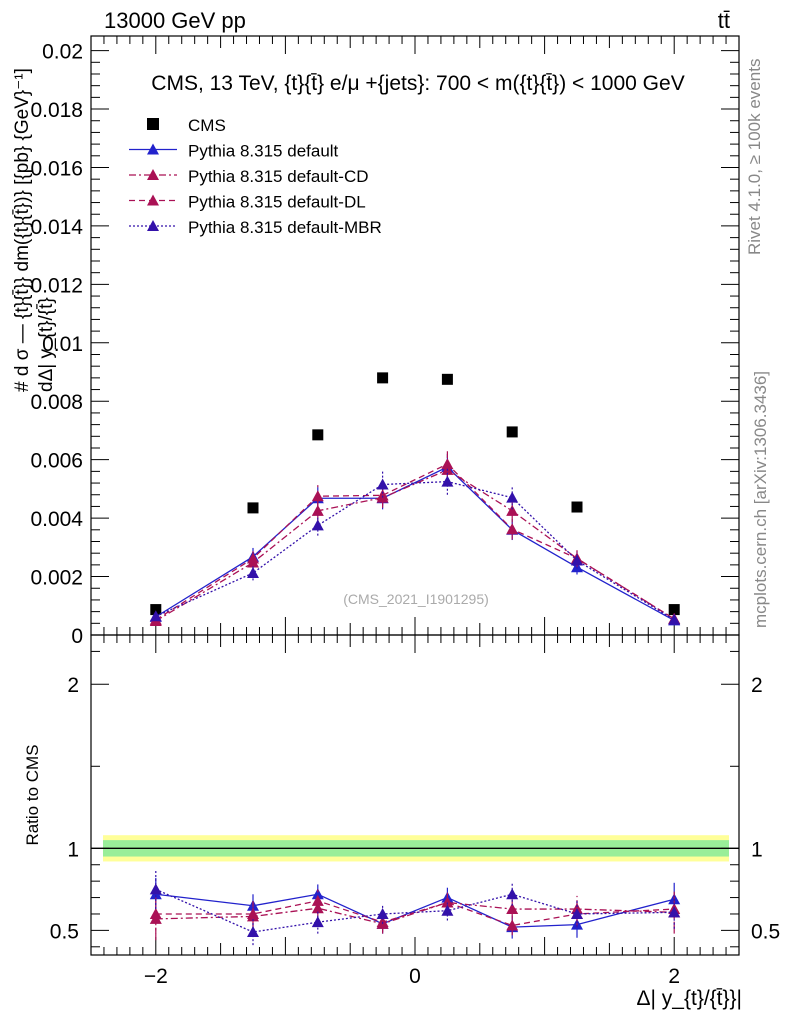 The image size is (786, 1024). I want to click on rivet-label: Rivet 4.1.0, ≥ 100k events, so click(754, 157).